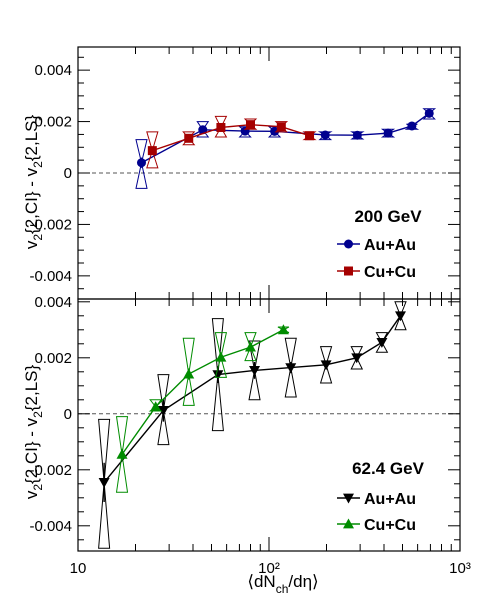 The height and width of the screenshot is (600, 487). What do you see at coordinates (269, 568) in the screenshot?
I see `x-tick-label: 10²` at bounding box center [269, 568].